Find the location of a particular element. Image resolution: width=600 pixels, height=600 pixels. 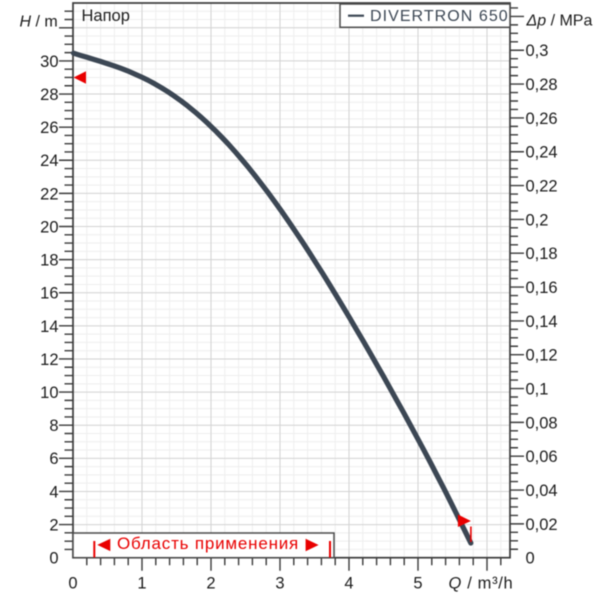

svg-text: 18 is located at coordinates (49, 261).